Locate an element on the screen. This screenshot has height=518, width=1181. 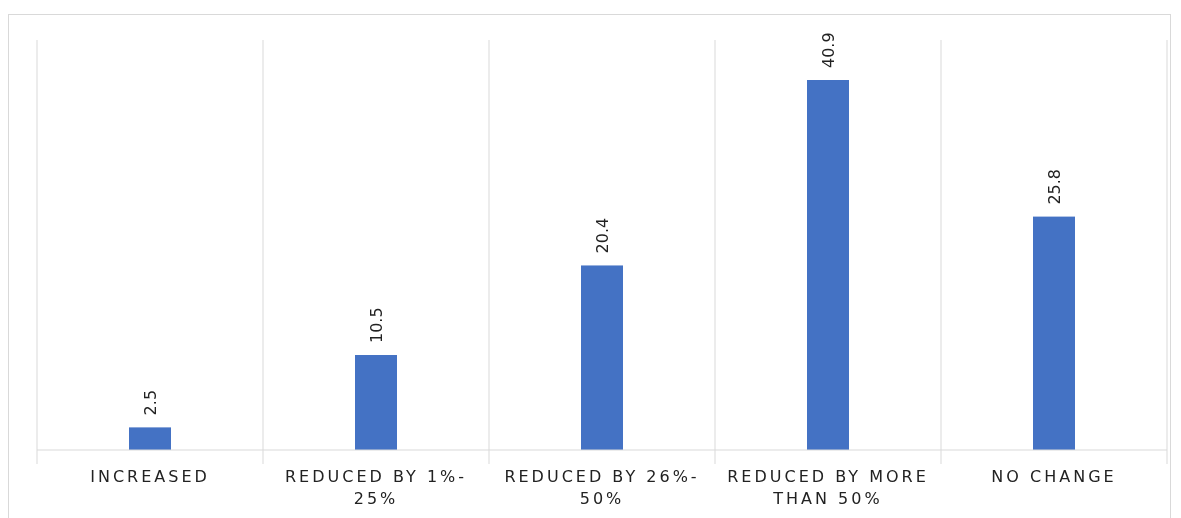
x-tick-label: REDUCED BY 1%-25% is located at coordinates (376, 487).